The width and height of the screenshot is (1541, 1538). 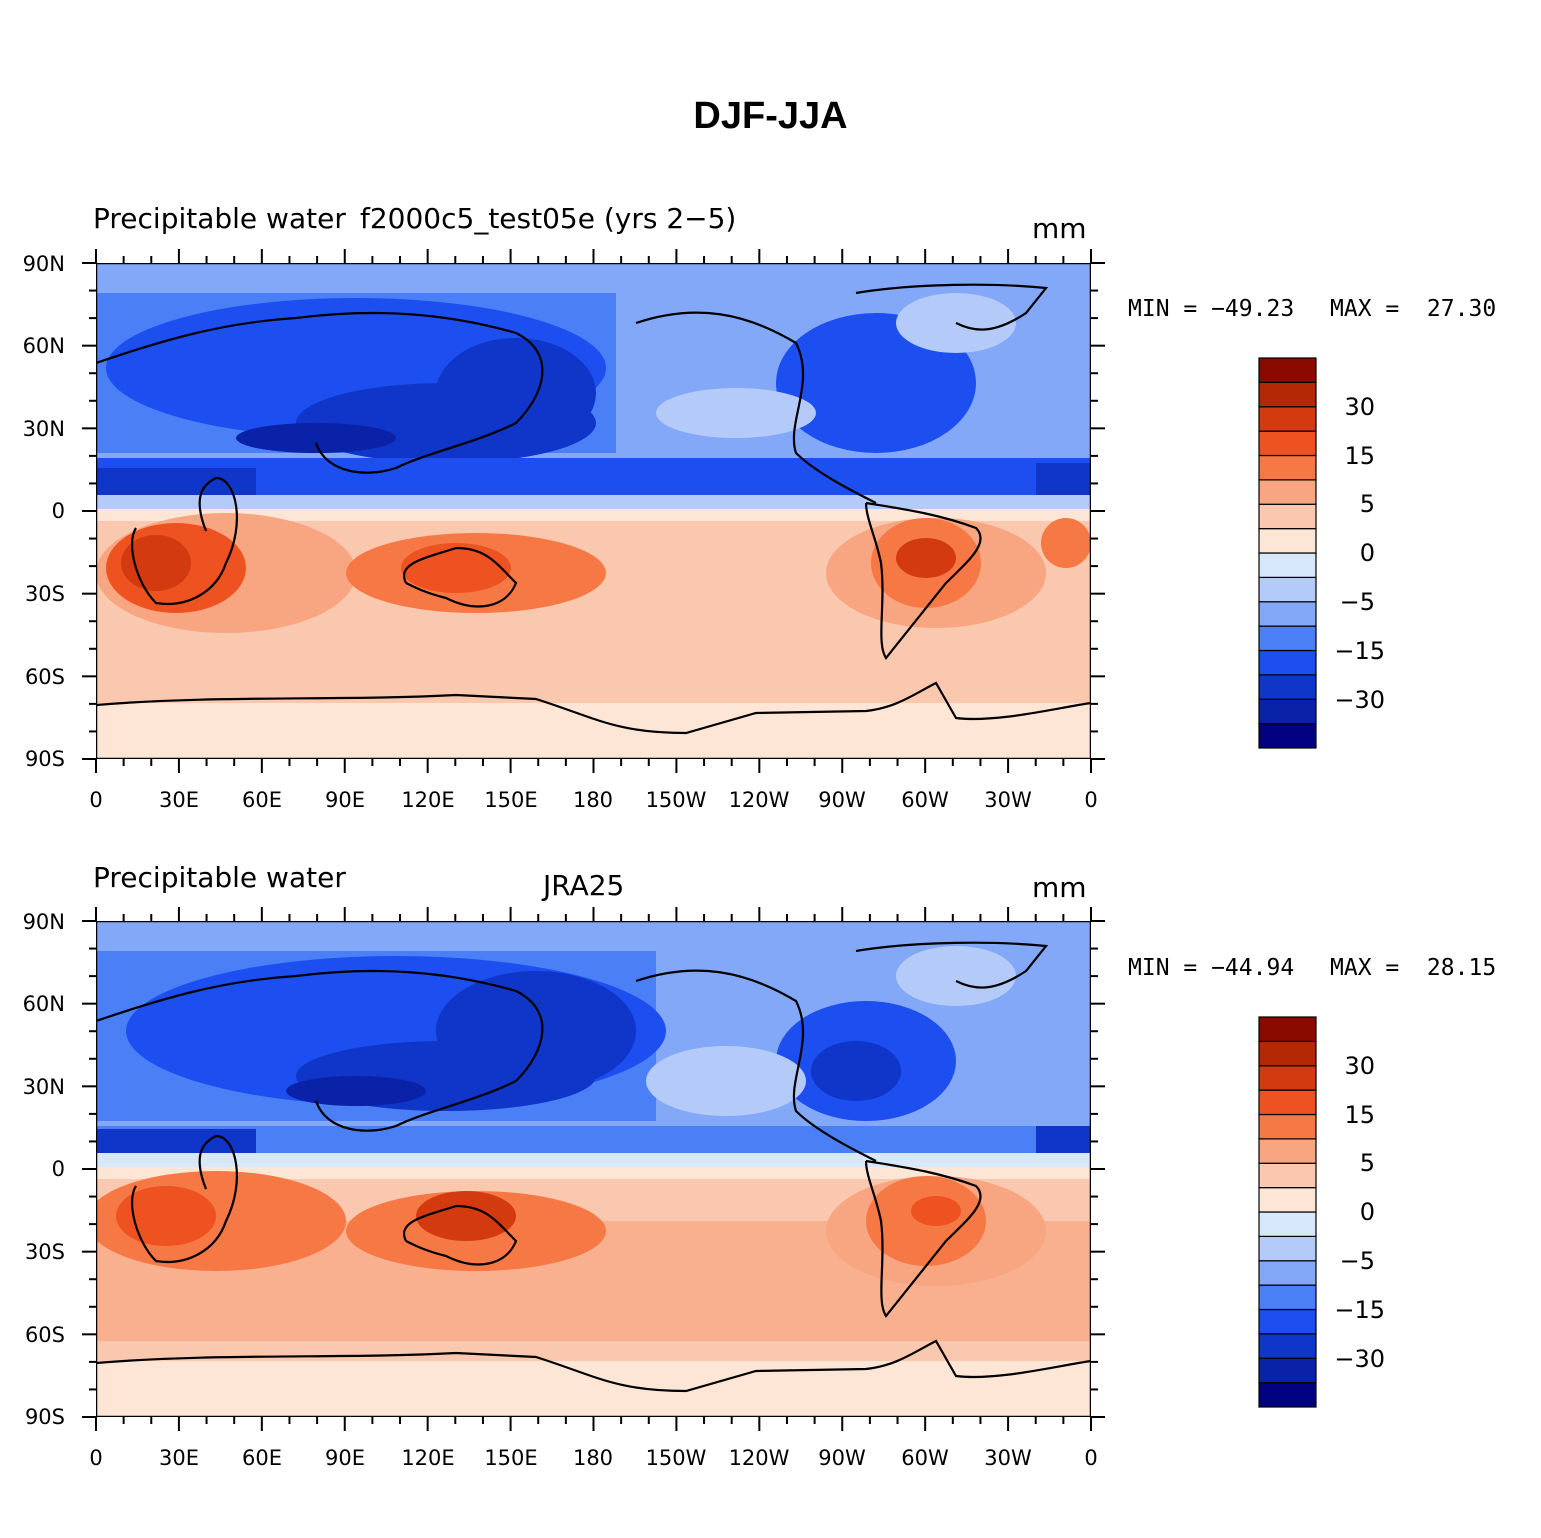 I want to click on panel-2-greenland, so click(x=956, y=976).